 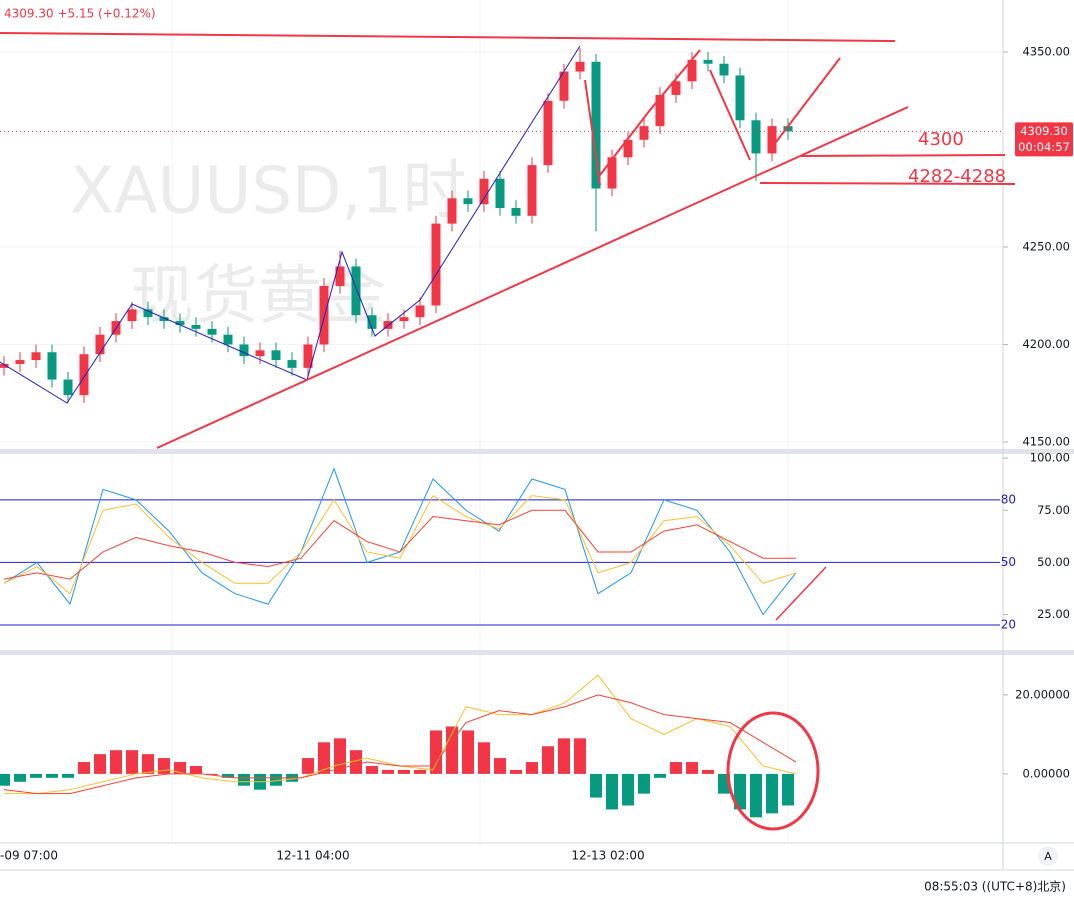 I want to click on annotation: 4282-4288, so click(x=957, y=176).